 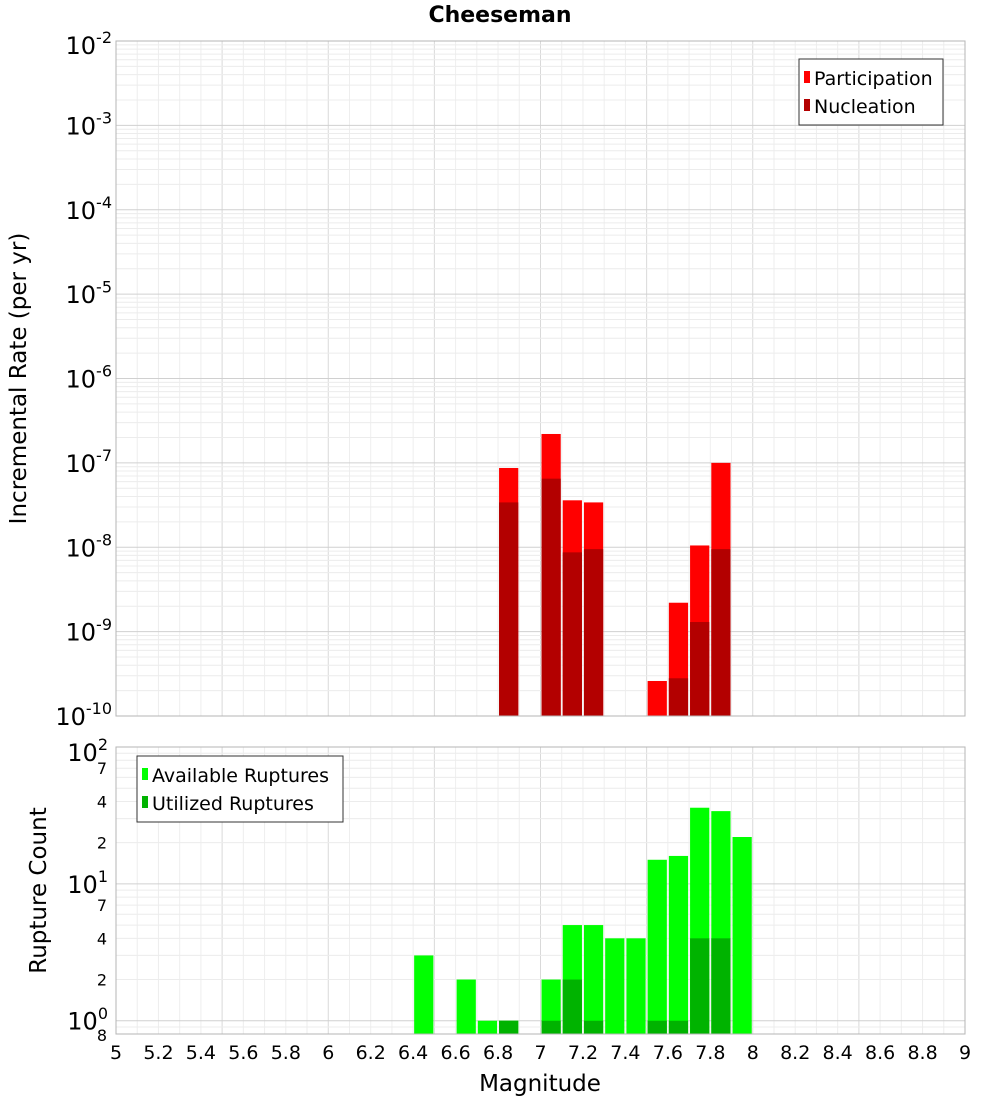 I want to click on bottom-legend-box, so click(x=240, y=789).